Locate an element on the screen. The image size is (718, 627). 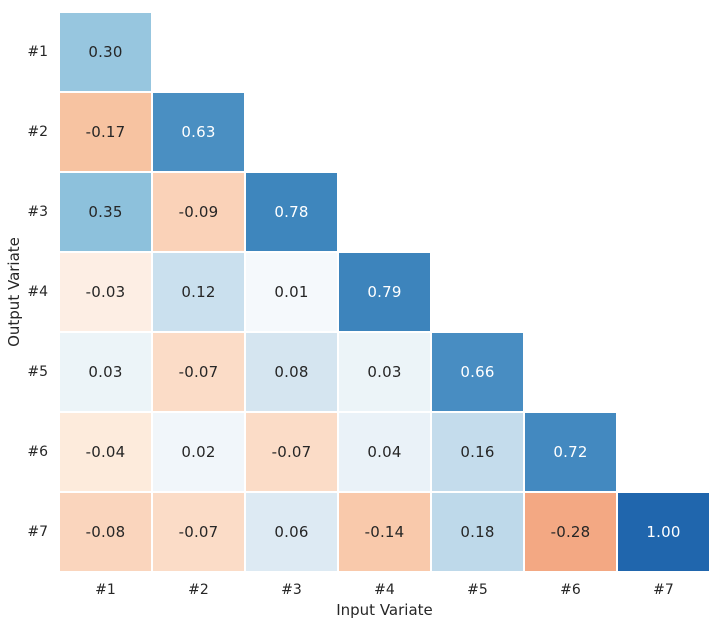
y-tick-label: #4 is located at coordinates (37, 292).